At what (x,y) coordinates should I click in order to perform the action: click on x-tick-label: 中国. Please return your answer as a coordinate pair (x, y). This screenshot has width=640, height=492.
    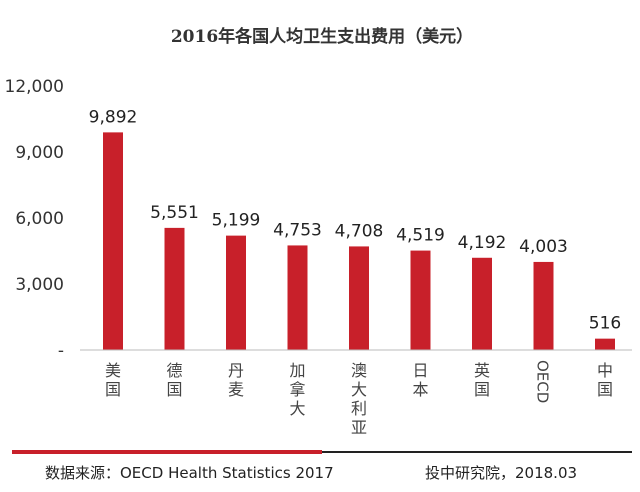
    Looking at the image, I should click on (605, 380).